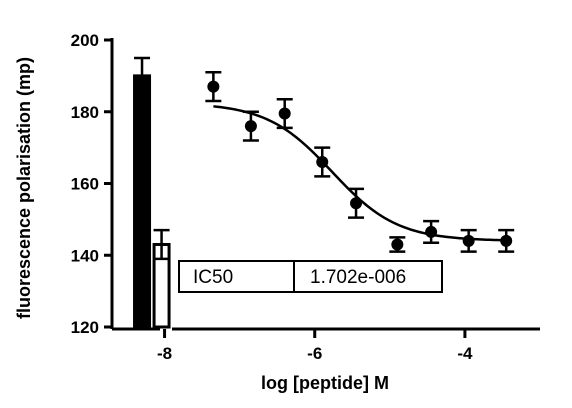 Image resolution: width=572 pixels, height=408 pixels. What do you see at coordinates (314, 353) in the screenshot?
I see `x-tick-label-1: -6` at bounding box center [314, 353].